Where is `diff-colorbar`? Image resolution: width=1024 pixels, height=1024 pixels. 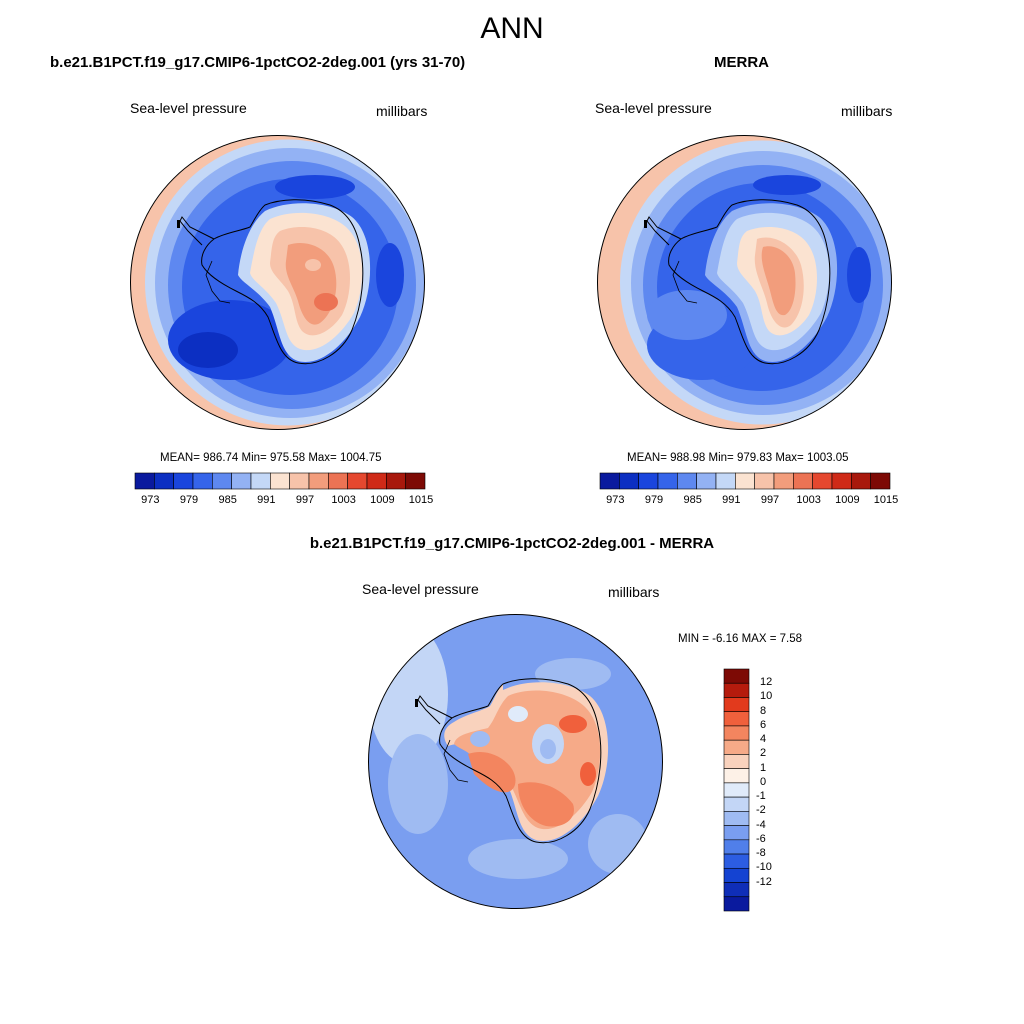 diff-colorbar is located at coordinates (736, 790).